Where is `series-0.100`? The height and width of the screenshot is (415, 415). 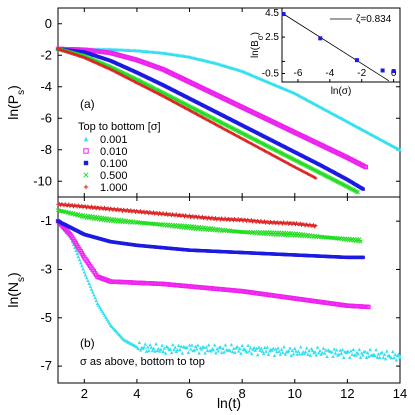 series-0.100 is located at coordinates (210, 239).